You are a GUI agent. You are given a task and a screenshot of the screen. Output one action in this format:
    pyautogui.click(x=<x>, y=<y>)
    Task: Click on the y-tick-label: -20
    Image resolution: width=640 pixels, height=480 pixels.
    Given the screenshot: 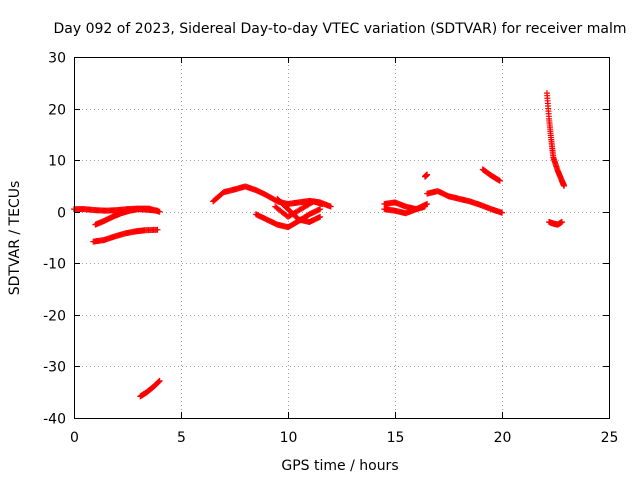 What is the action you would take?
    pyautogui.click(x=54, y=317)
    